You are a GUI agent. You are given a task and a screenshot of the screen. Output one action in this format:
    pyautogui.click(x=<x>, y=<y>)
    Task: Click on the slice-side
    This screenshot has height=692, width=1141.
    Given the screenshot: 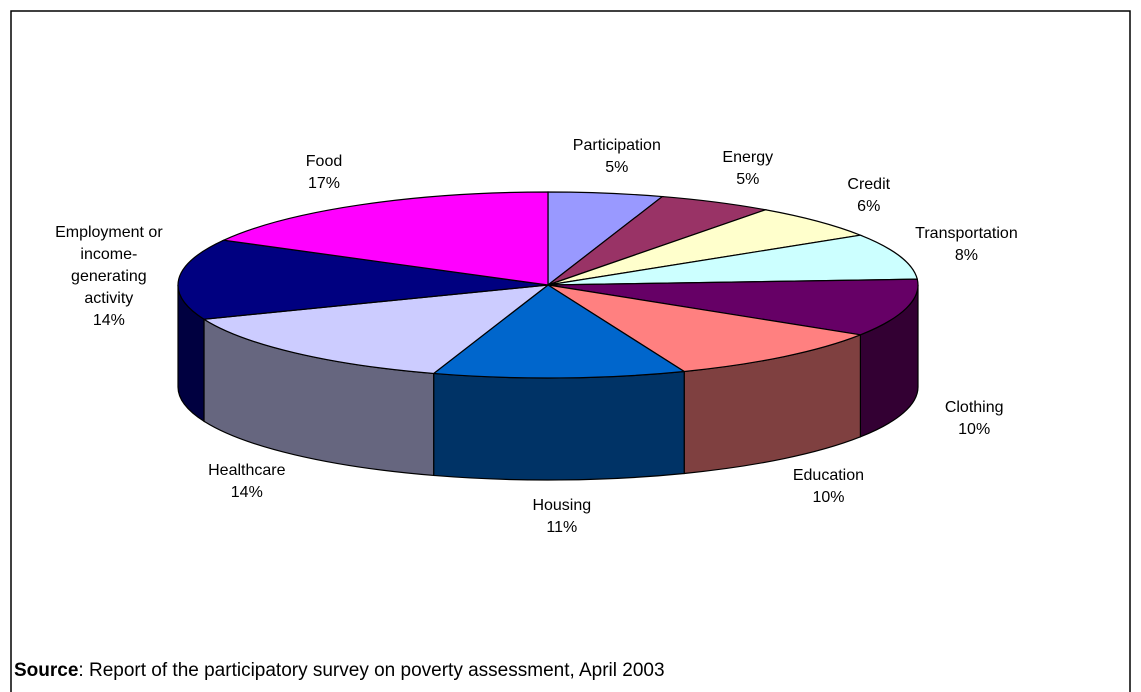 What is the action you would take?
    pyautogui.click(x=559, y=425)
    